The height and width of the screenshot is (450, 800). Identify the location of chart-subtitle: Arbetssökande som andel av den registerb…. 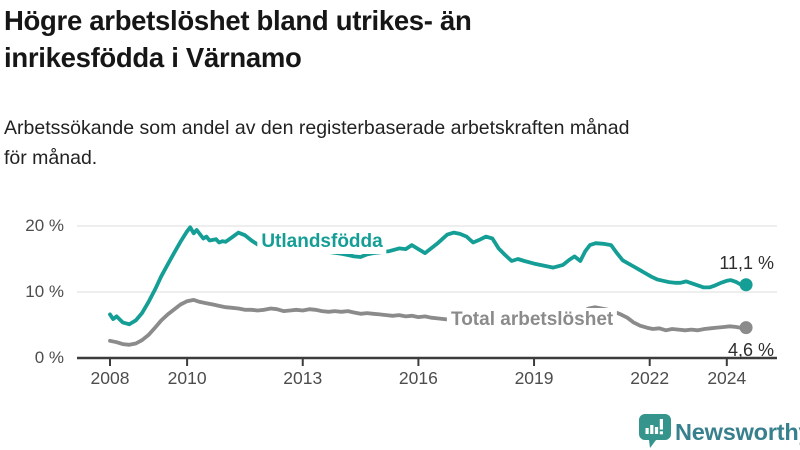
(399, 143).